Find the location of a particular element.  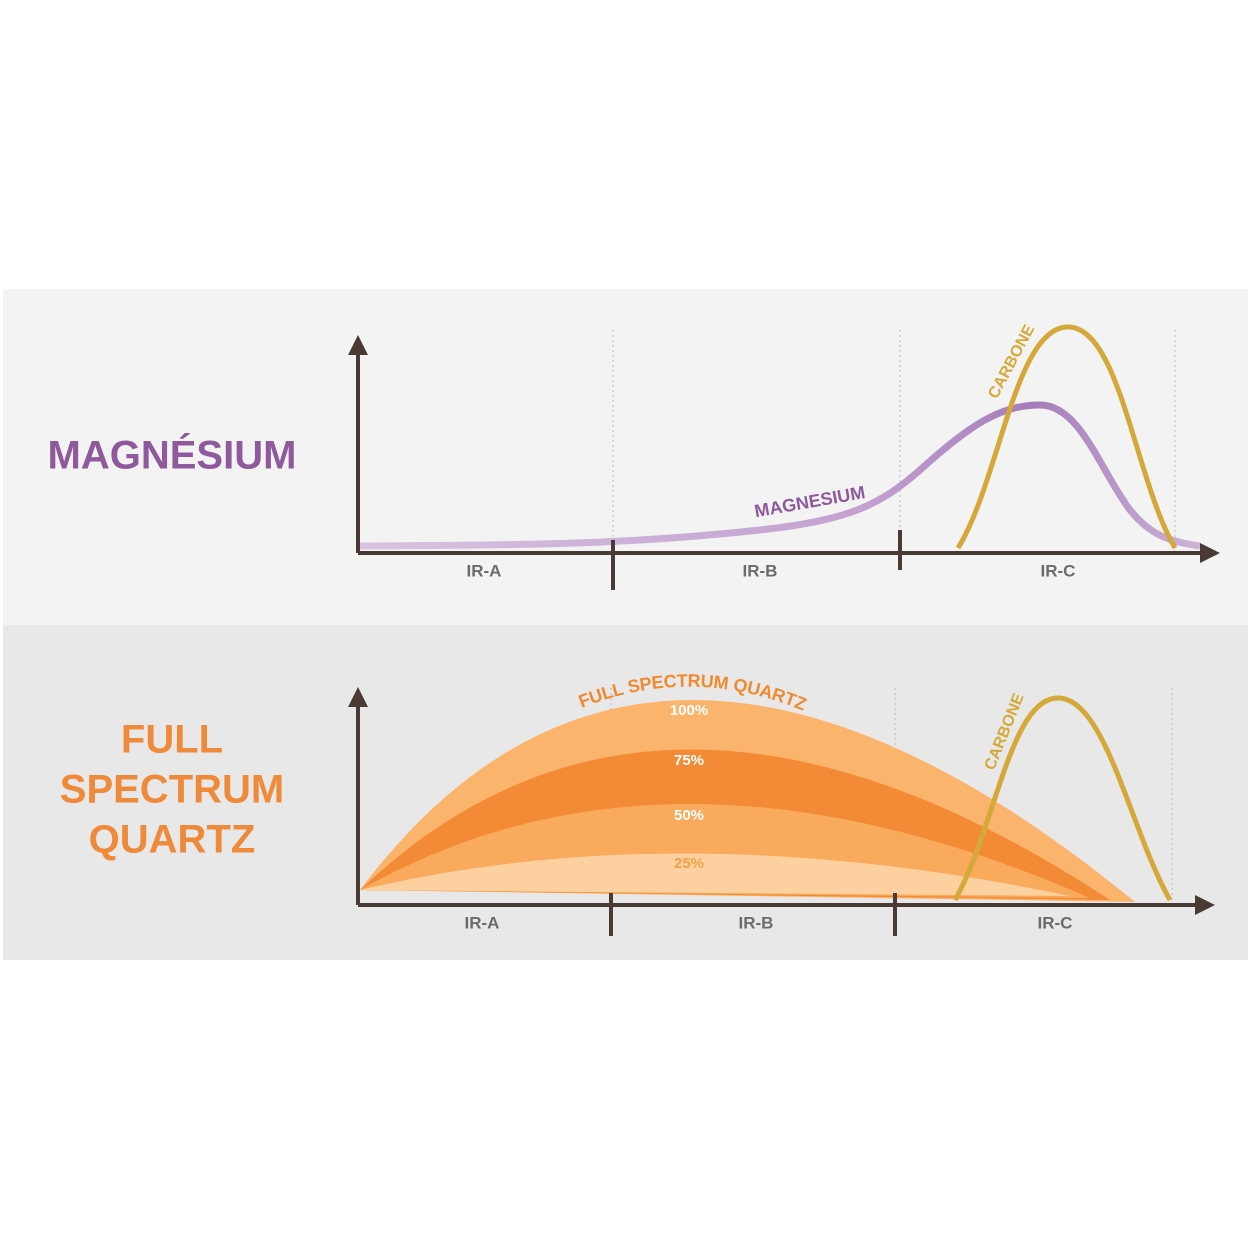

level-label: 50% is located at coordinates (689, 815).